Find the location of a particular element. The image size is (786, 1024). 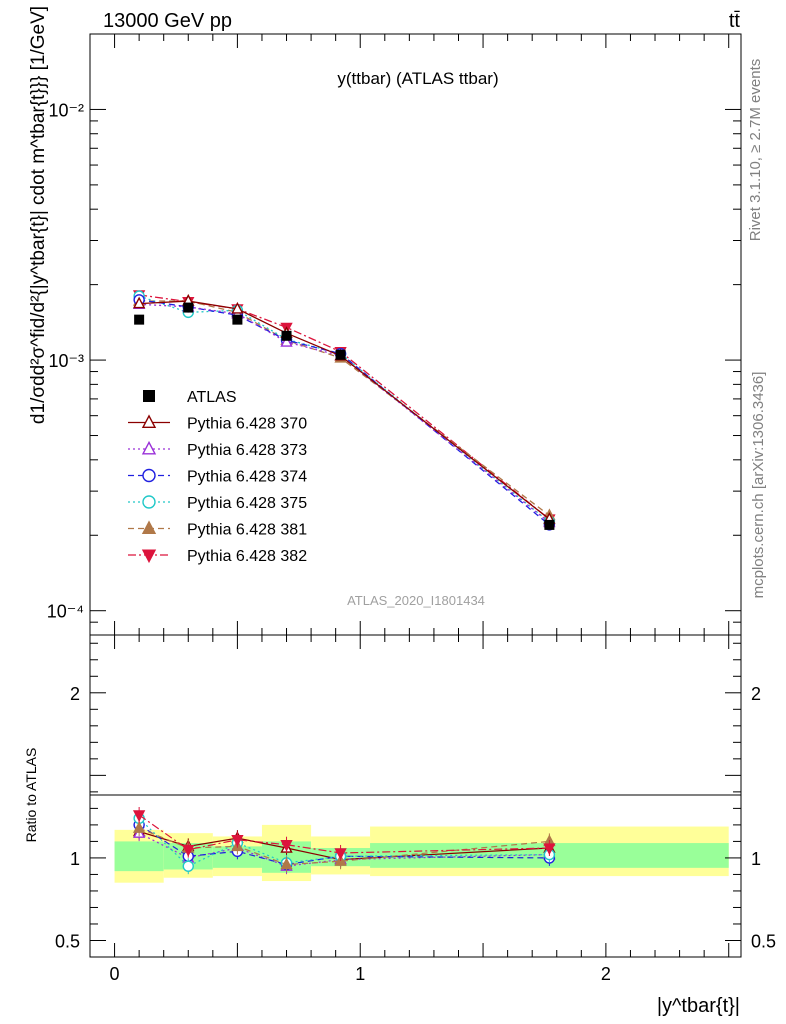

legend-label: Pythia 6.428 382 is located at coordinates (247, 556).